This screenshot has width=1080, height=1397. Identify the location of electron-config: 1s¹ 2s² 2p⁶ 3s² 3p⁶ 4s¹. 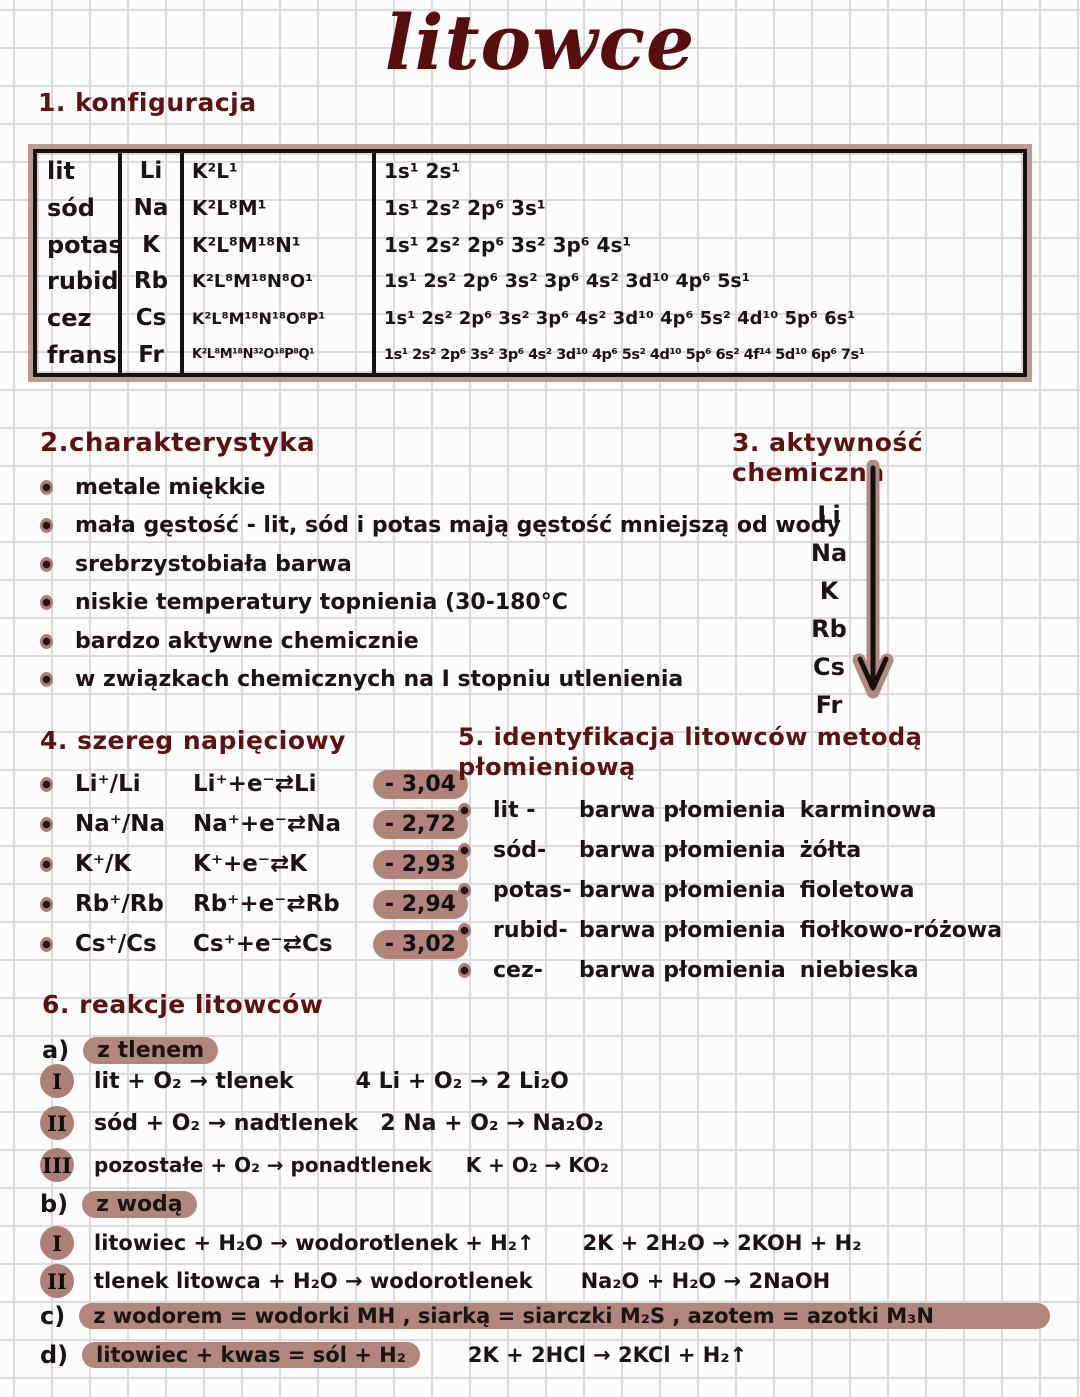
(508, 244).